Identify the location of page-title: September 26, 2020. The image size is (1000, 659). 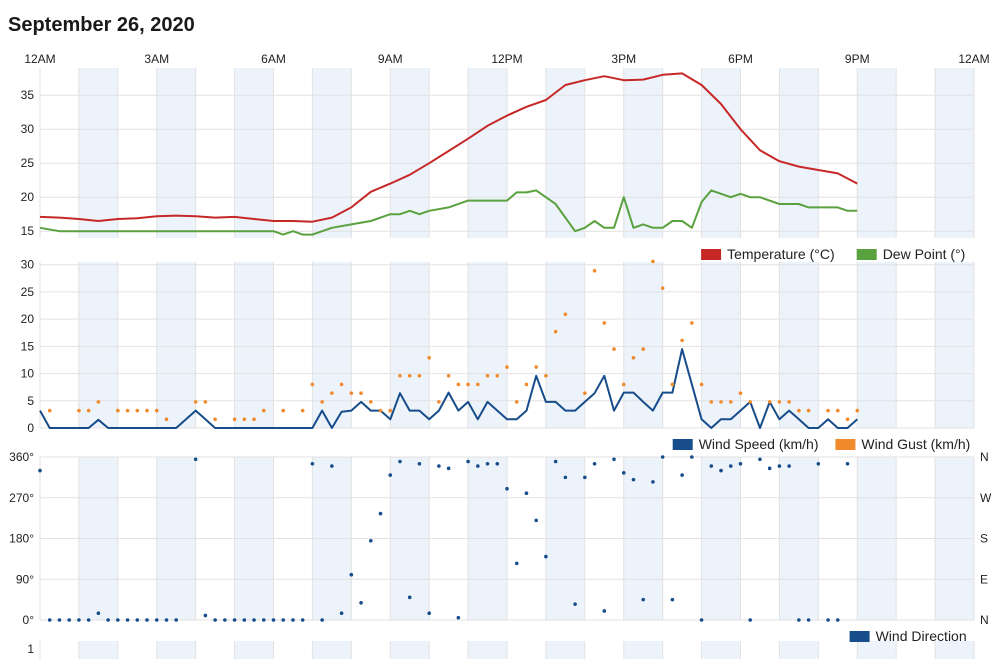
(101, 25).